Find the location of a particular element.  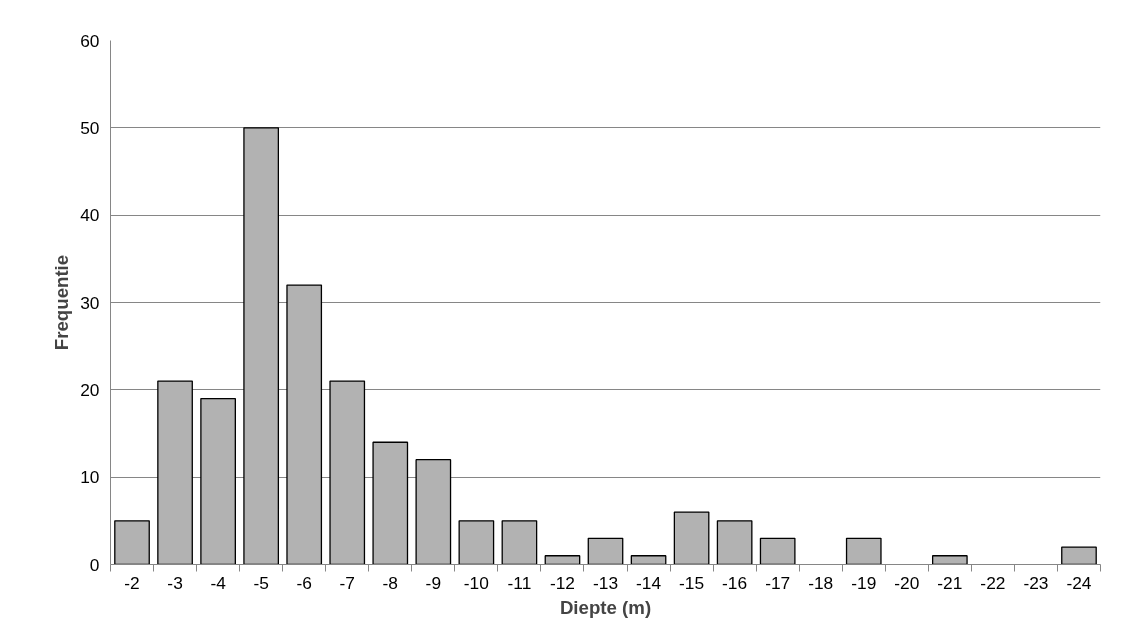

y-tick-label: 0 is located at coordinates (94, 564).